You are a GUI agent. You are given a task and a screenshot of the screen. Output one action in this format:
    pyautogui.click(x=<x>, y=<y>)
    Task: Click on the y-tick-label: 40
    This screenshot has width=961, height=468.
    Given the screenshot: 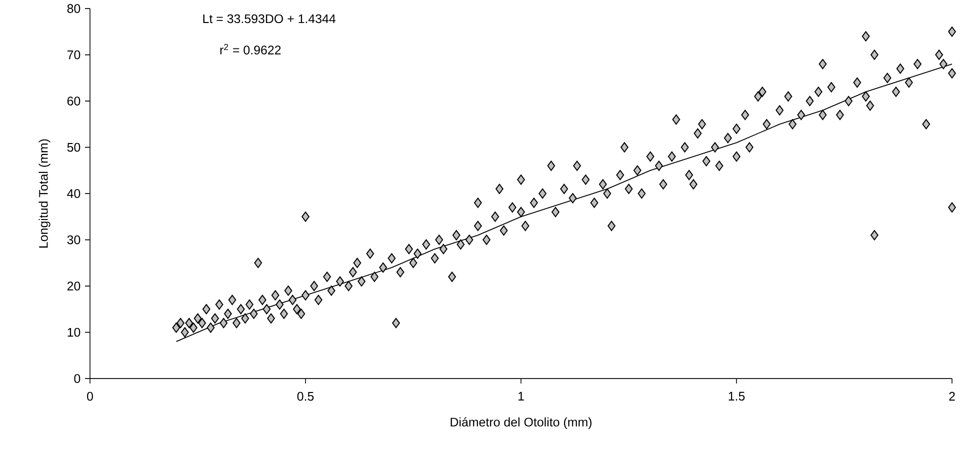 What is the action you would take?
    pyautogui.click(x=73, y=193)
    